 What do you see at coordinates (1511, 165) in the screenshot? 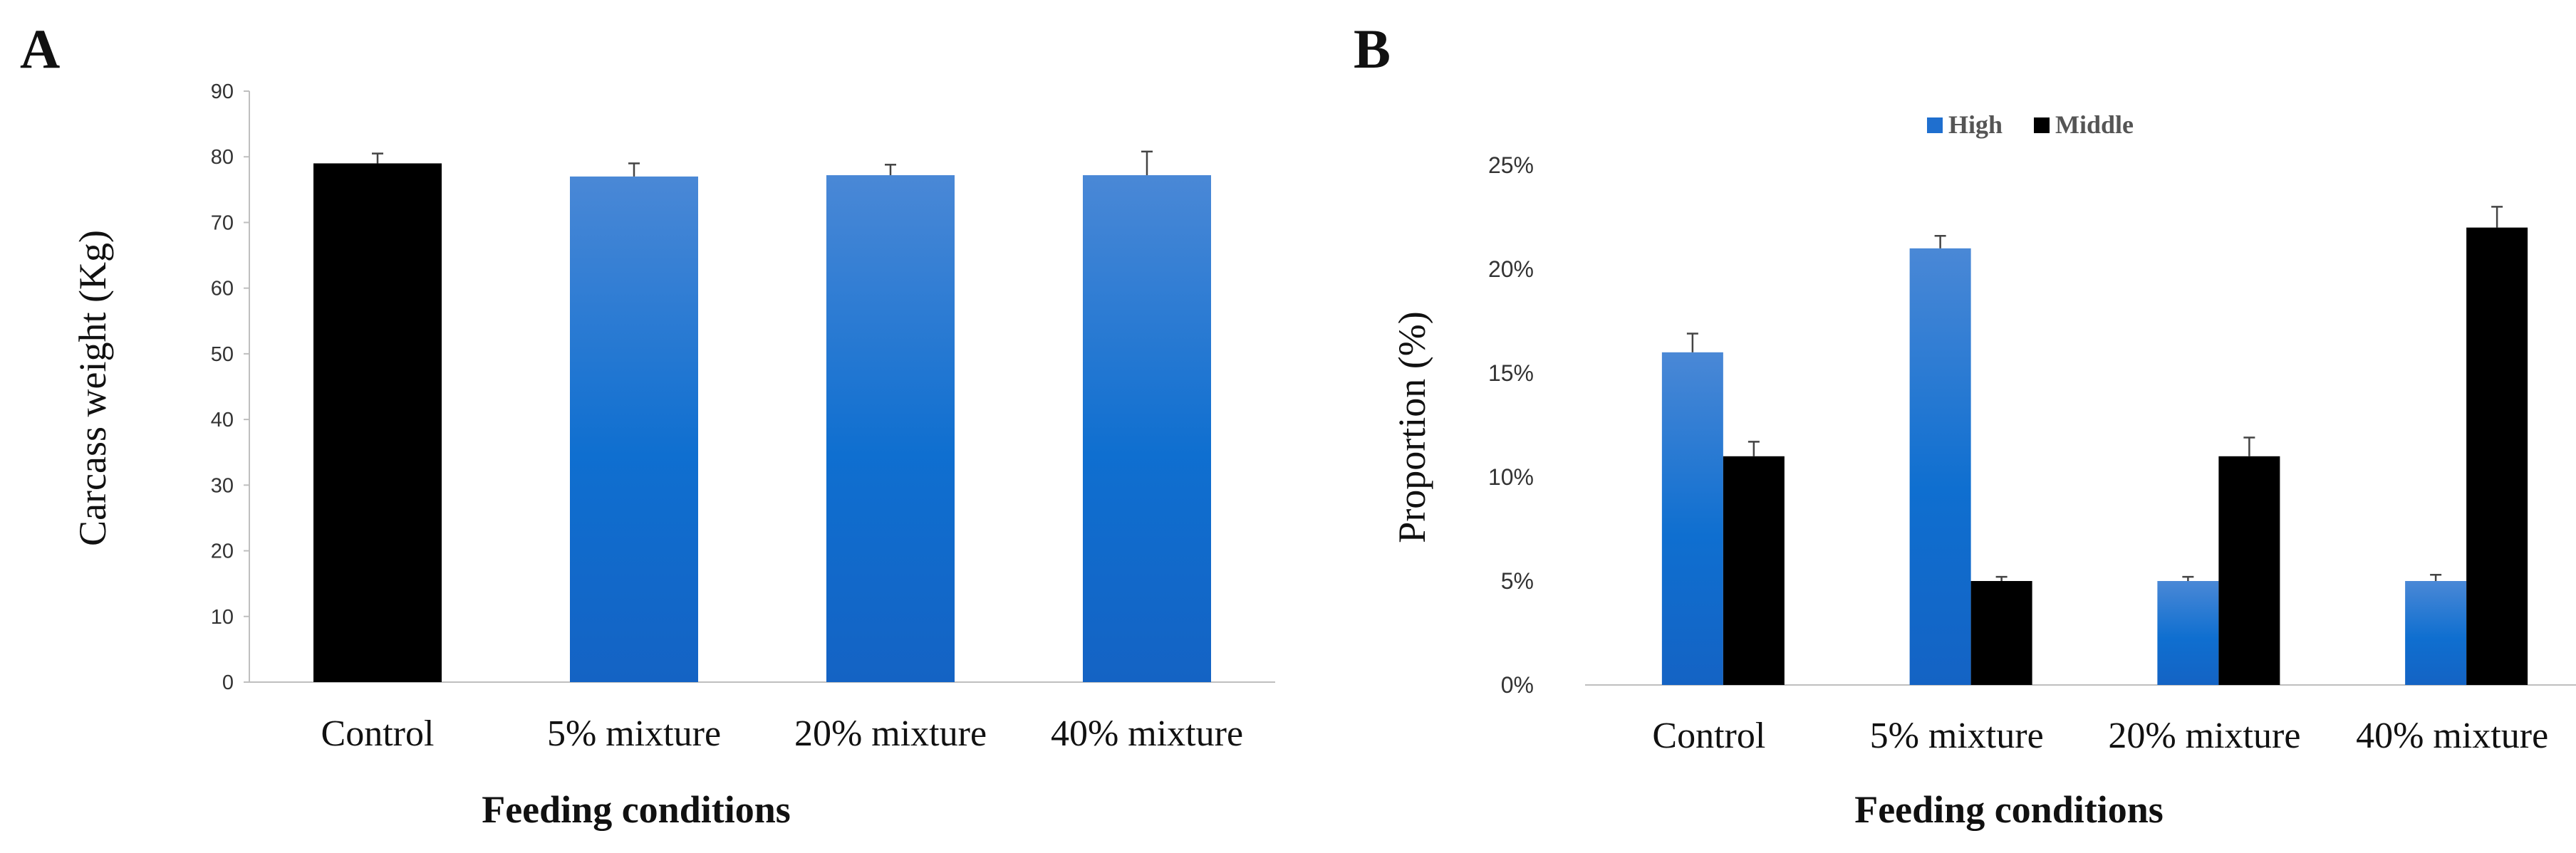
I see `panel-b-y-tick-label: 25%` at bounding box center [1511, 165].